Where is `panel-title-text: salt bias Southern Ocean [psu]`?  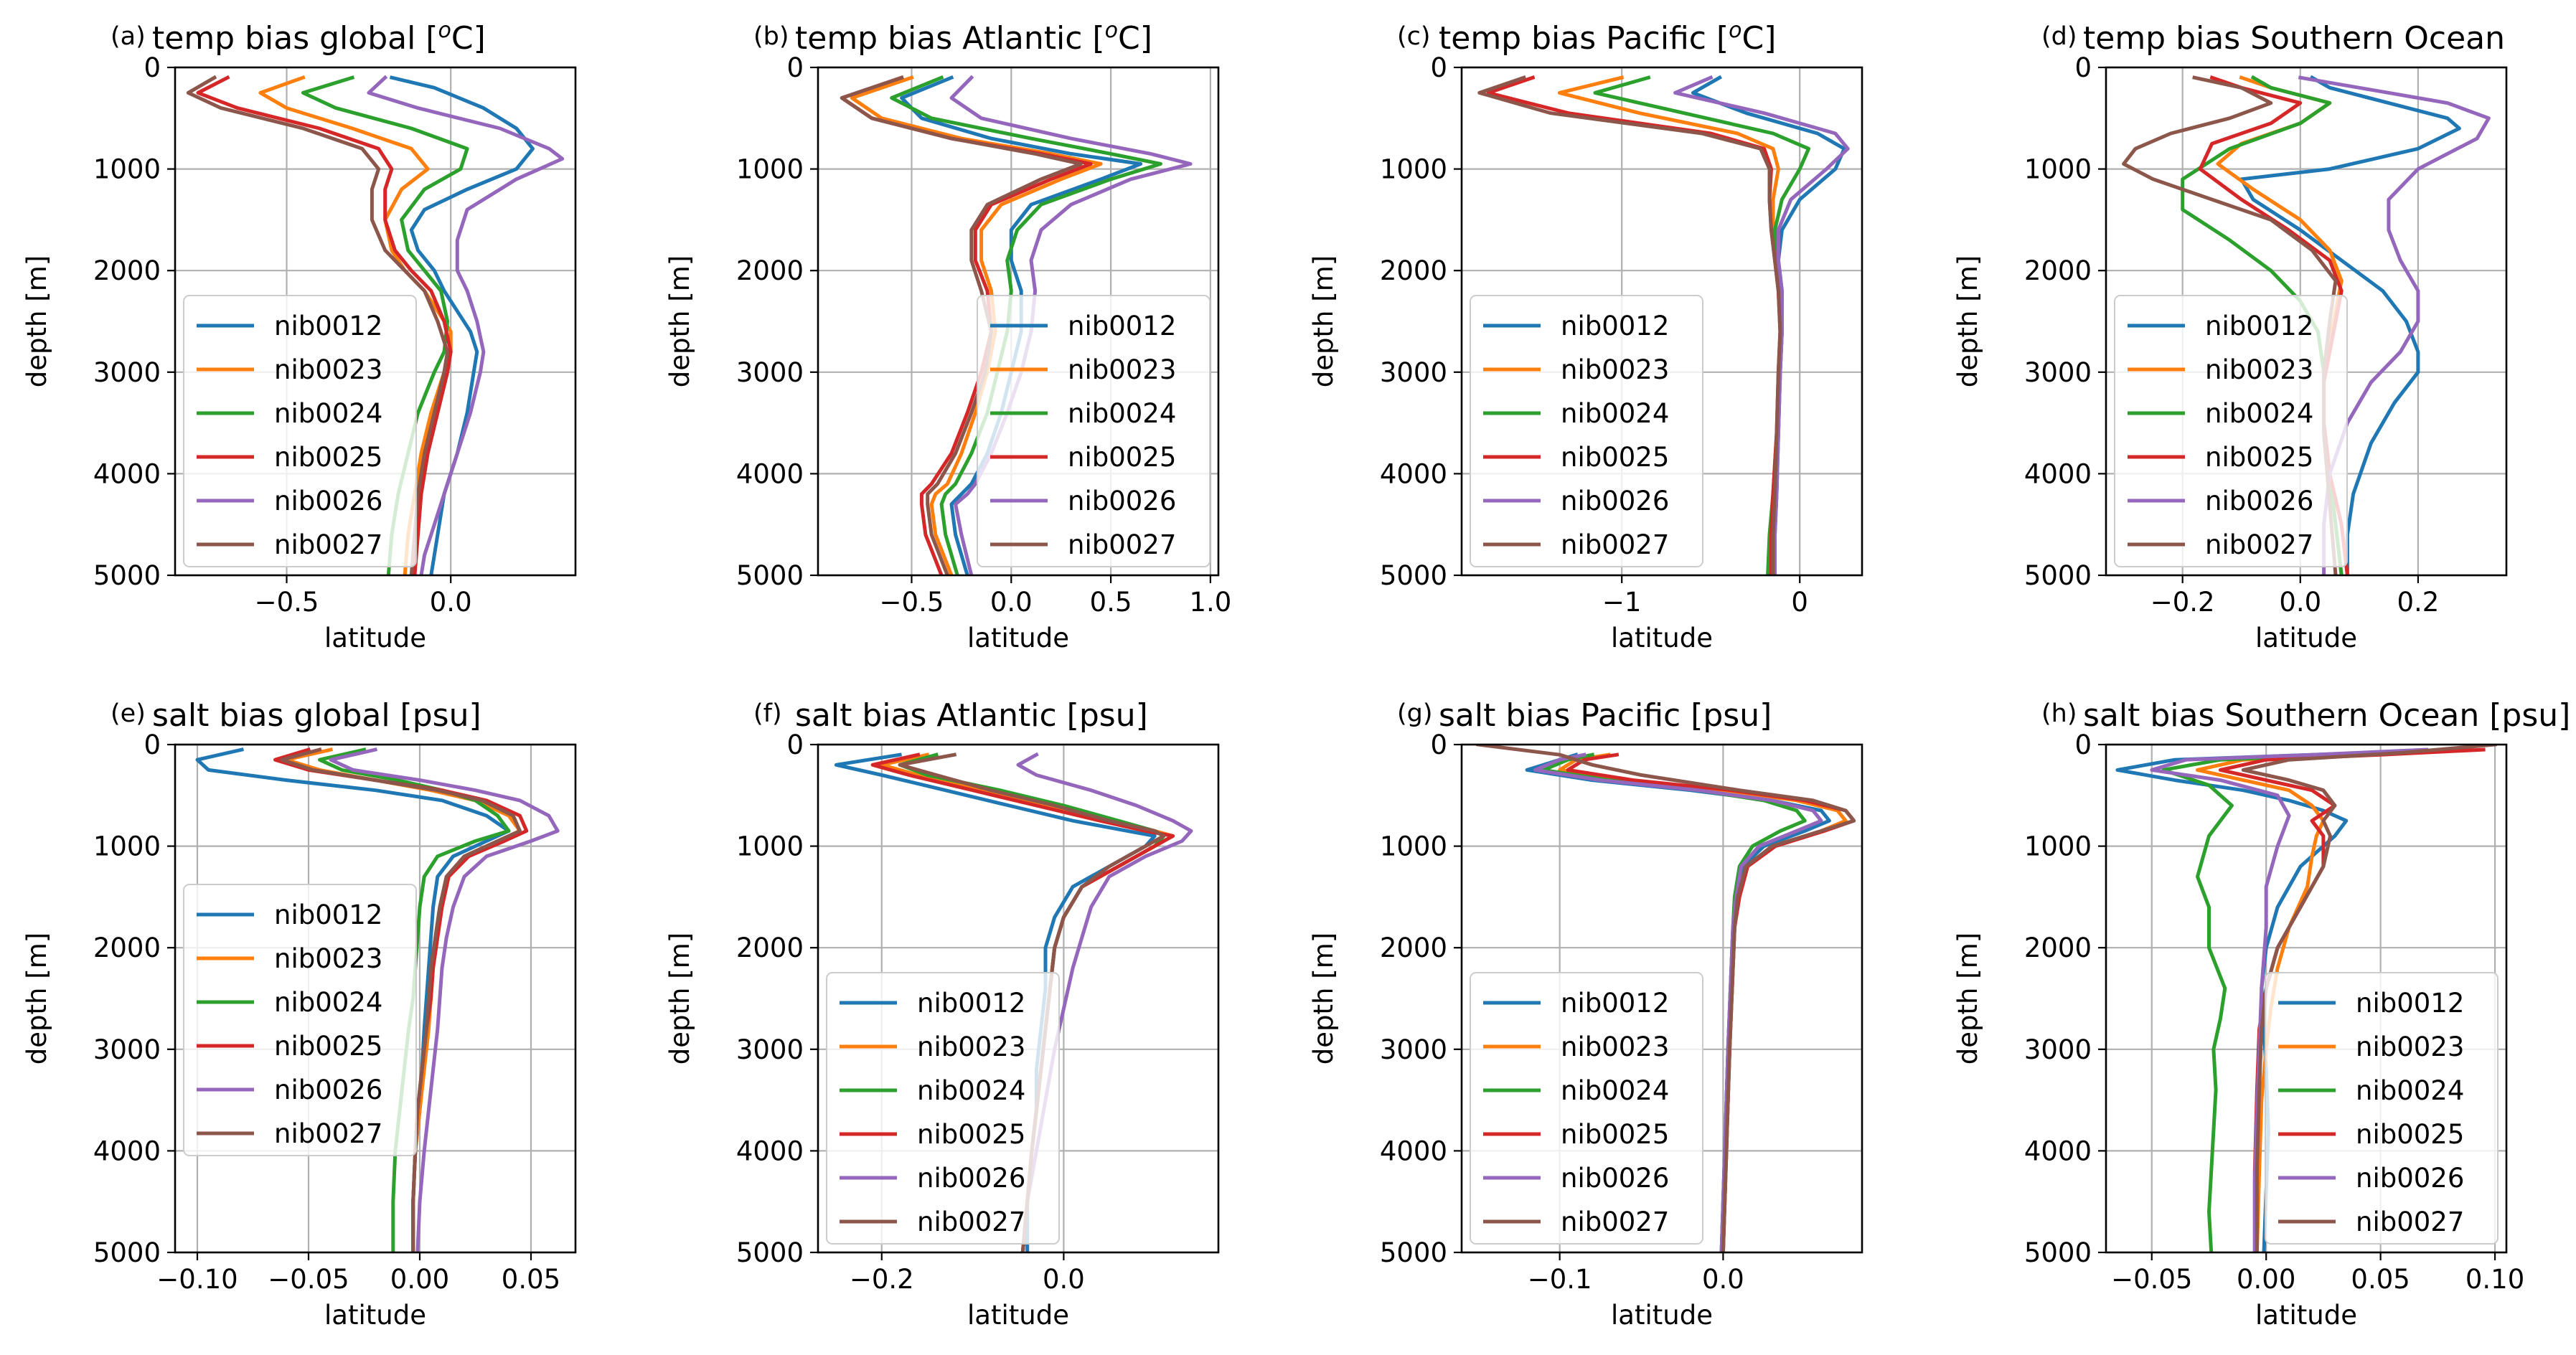 panel-title-text: salt bias Southern Ocean [psu] is located at coordinates (2326, 715).